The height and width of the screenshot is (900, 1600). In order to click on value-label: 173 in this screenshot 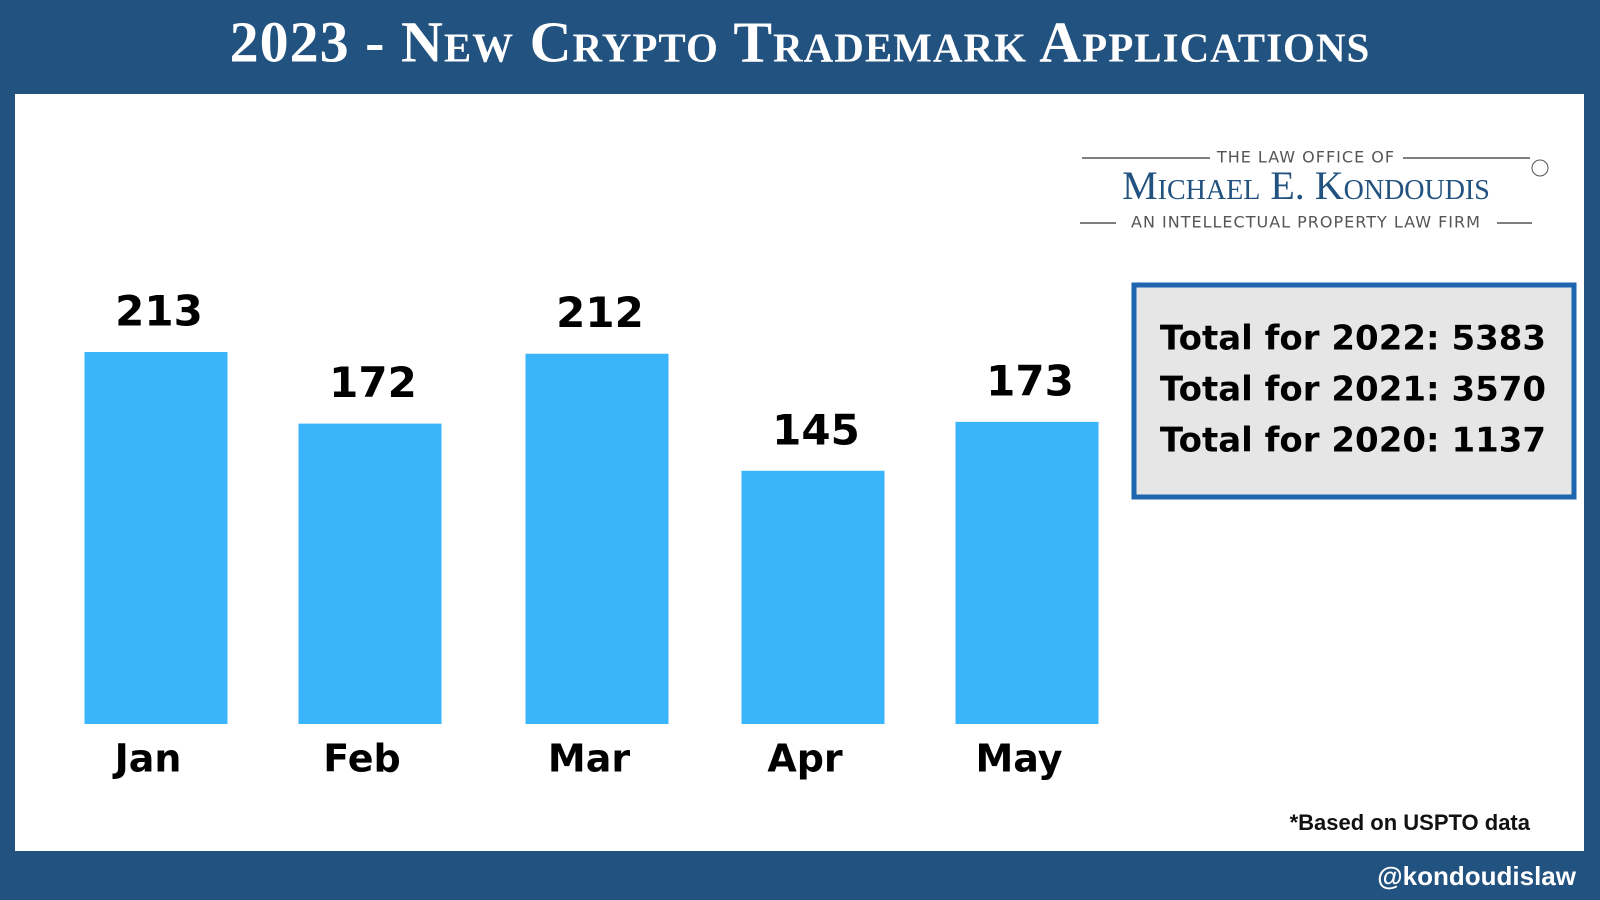, I will do `click(1030, 380)`.